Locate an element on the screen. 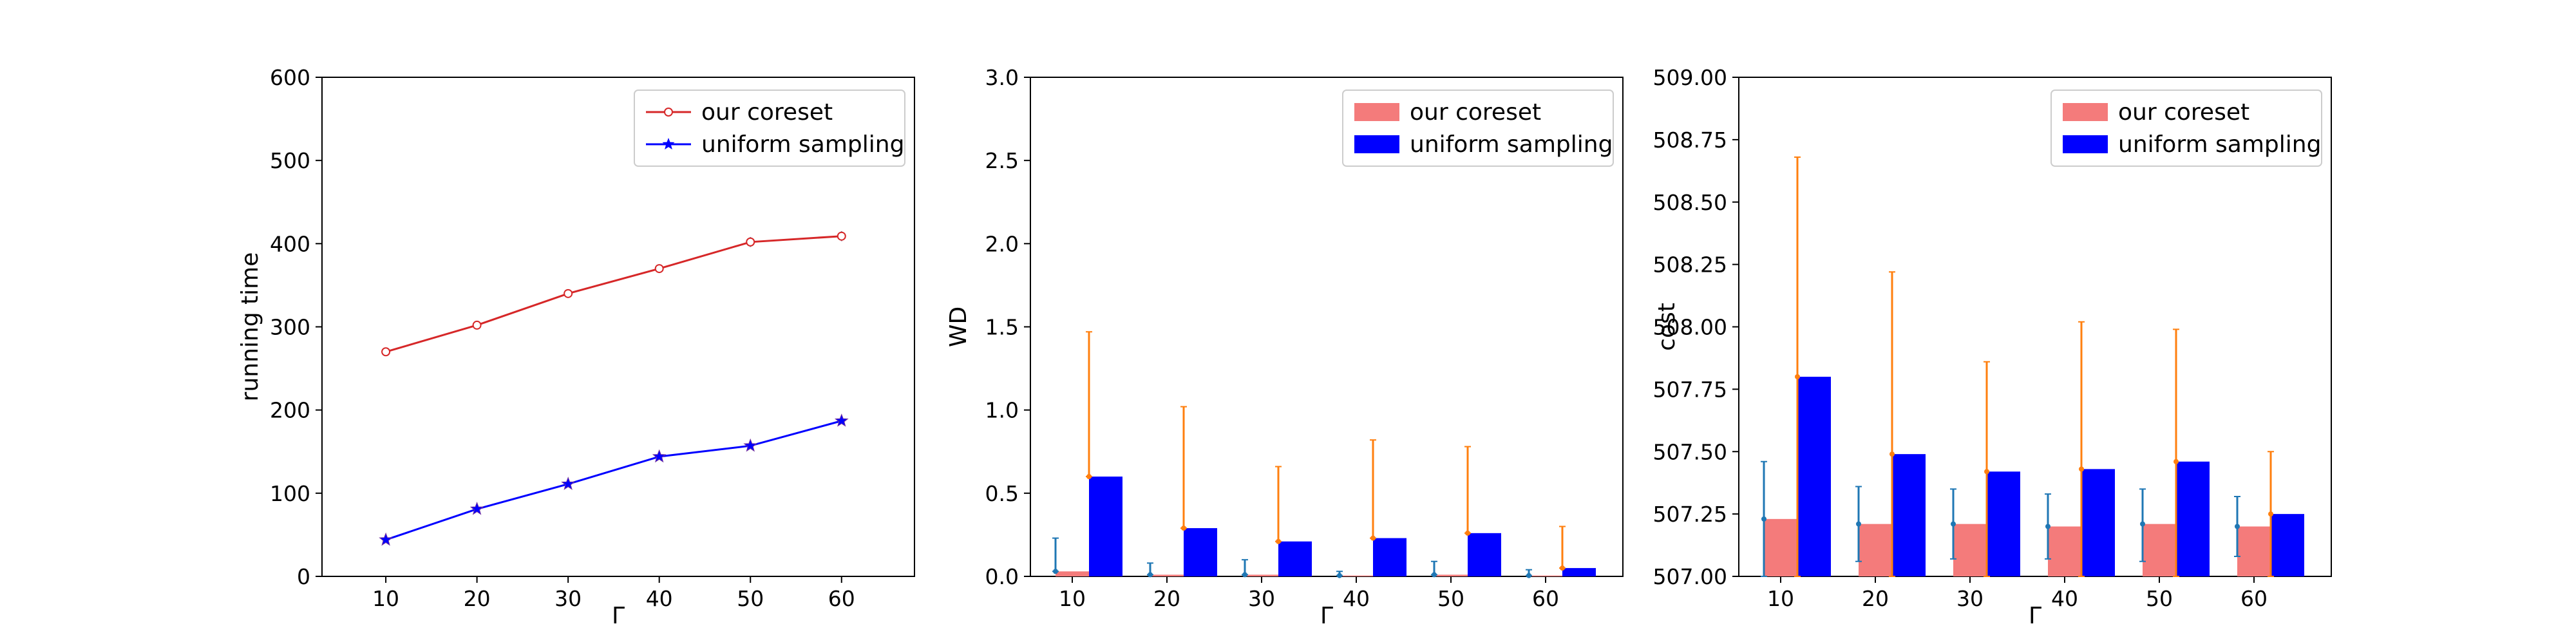  legend-marker-uniform is located at coordinates (668, 144).